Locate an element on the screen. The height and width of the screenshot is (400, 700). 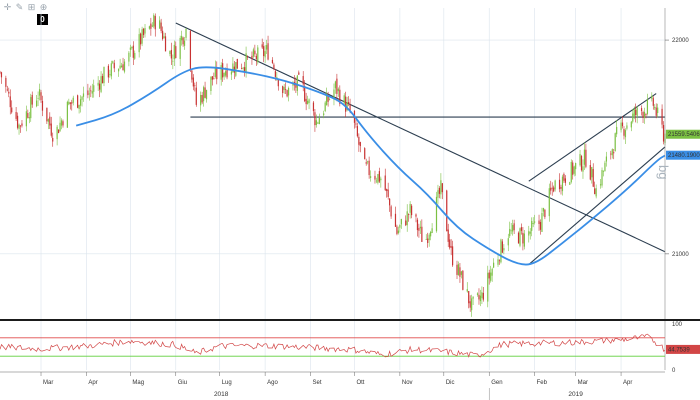
crosshair-icon: ✛ is located at coordinates (7, 7).